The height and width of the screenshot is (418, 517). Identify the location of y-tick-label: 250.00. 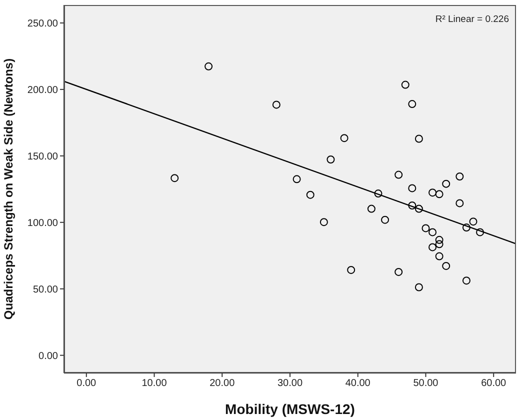
(42, 24).